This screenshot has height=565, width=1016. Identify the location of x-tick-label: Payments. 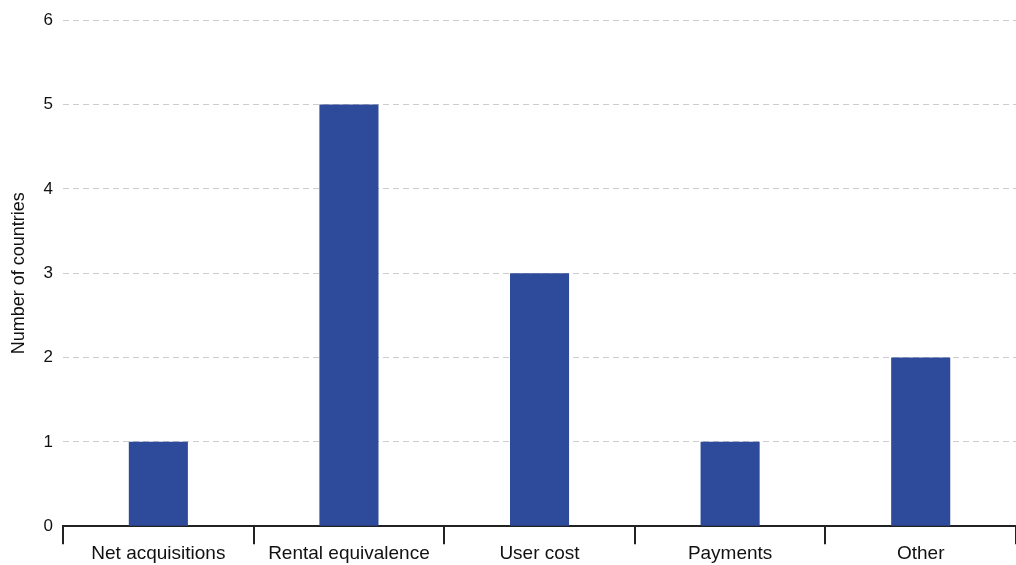
(730, 552).